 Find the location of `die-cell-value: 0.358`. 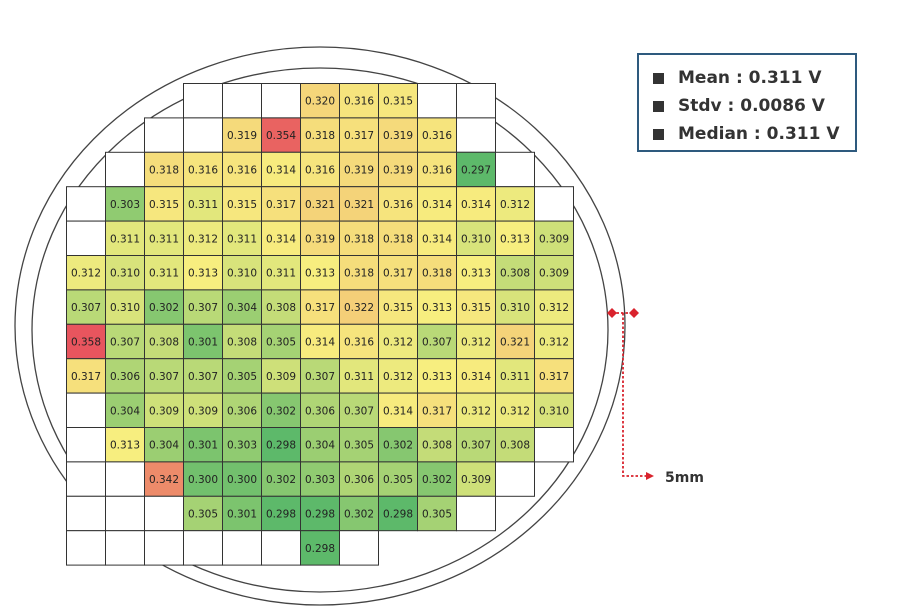

die-cell-value: 0.358 is located at coordinates (86, 343).